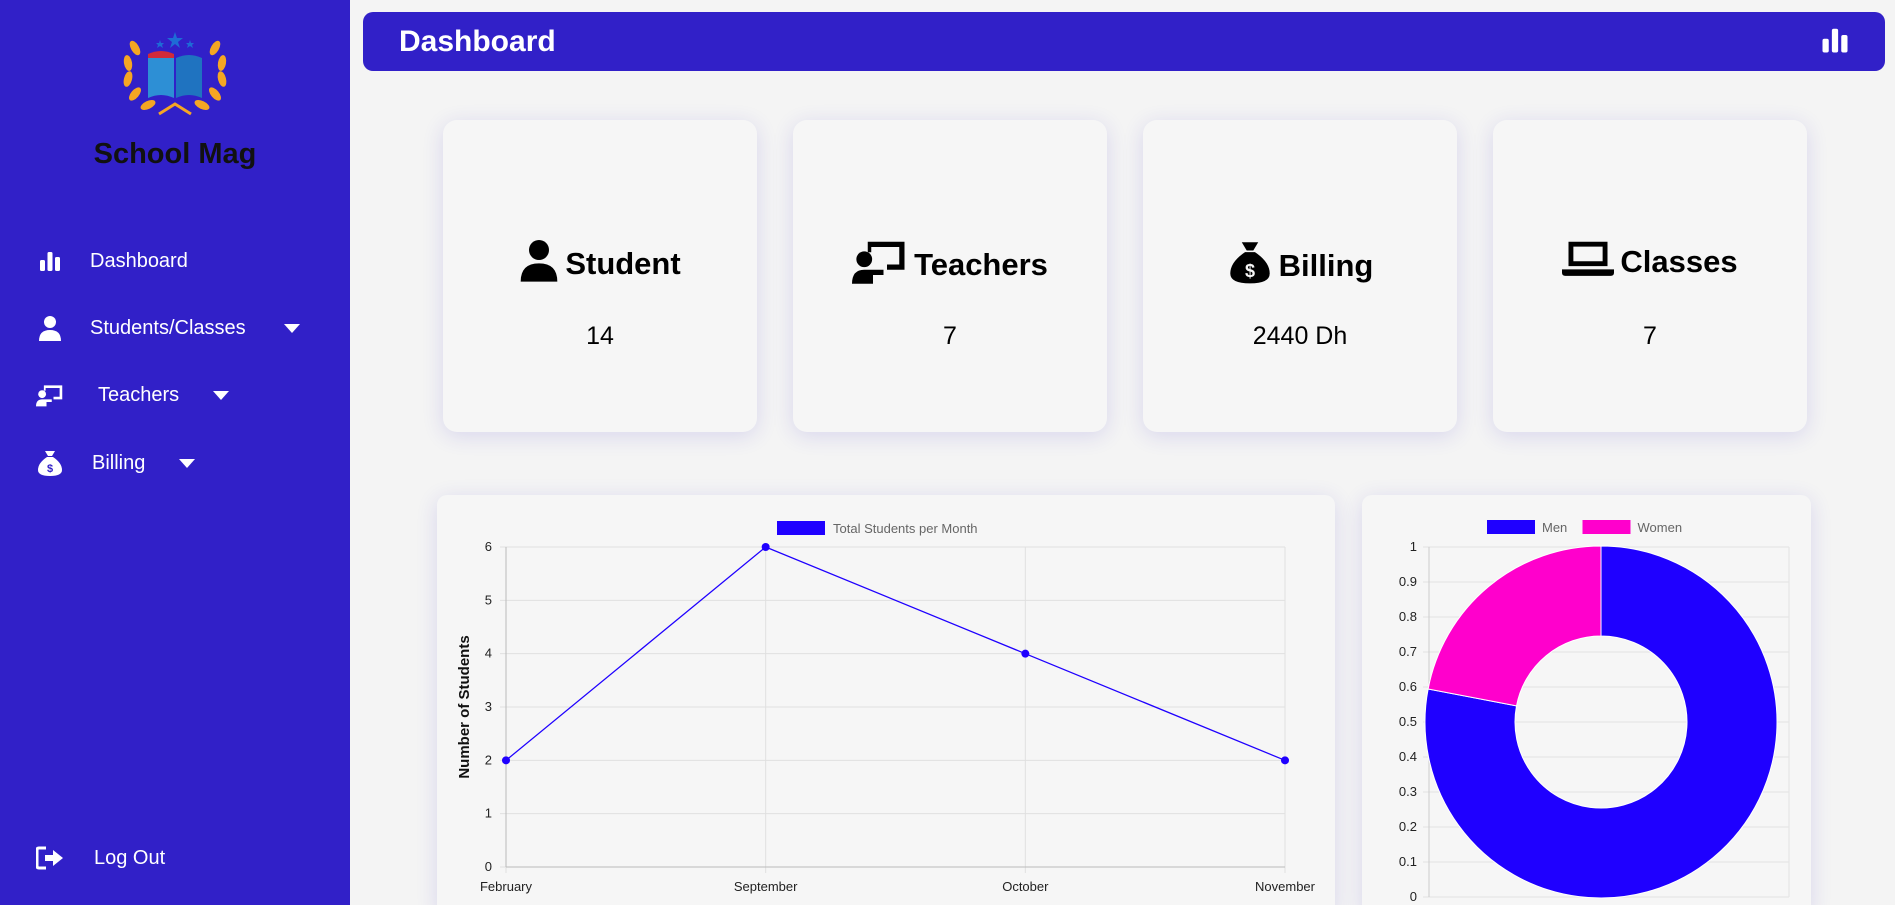  I want to click on stat-value: 2440 Dh, so click(1300, 336).